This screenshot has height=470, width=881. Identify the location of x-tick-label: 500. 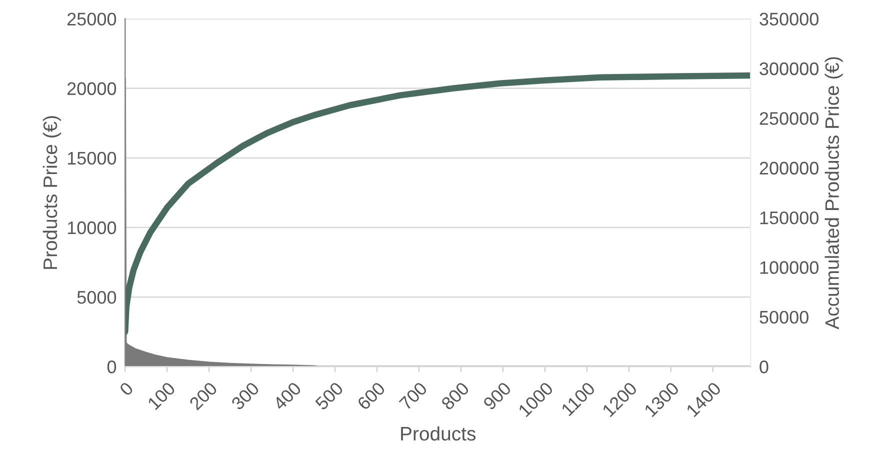
(329, 396).